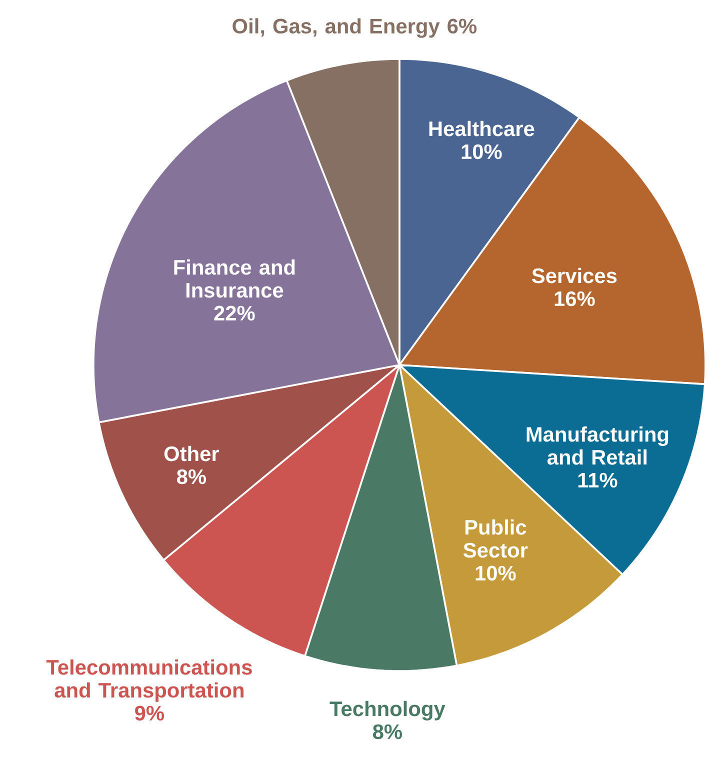 Image resolution: width=706 pixels, height=758 pixels. Describe the element at coordinates (597, 445) in the screenshot. I see `slice-label: Manufacturing and Retail` at that location.